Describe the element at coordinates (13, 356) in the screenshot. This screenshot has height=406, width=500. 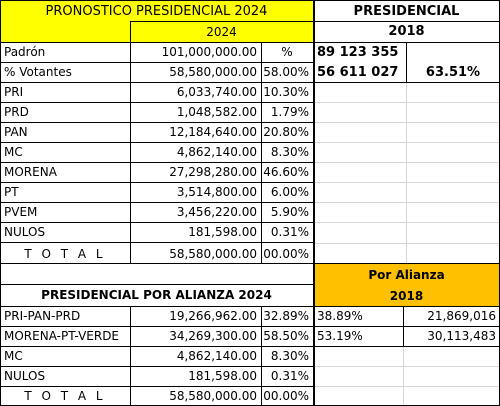
I see `alianza-row-label: MC` at that location.